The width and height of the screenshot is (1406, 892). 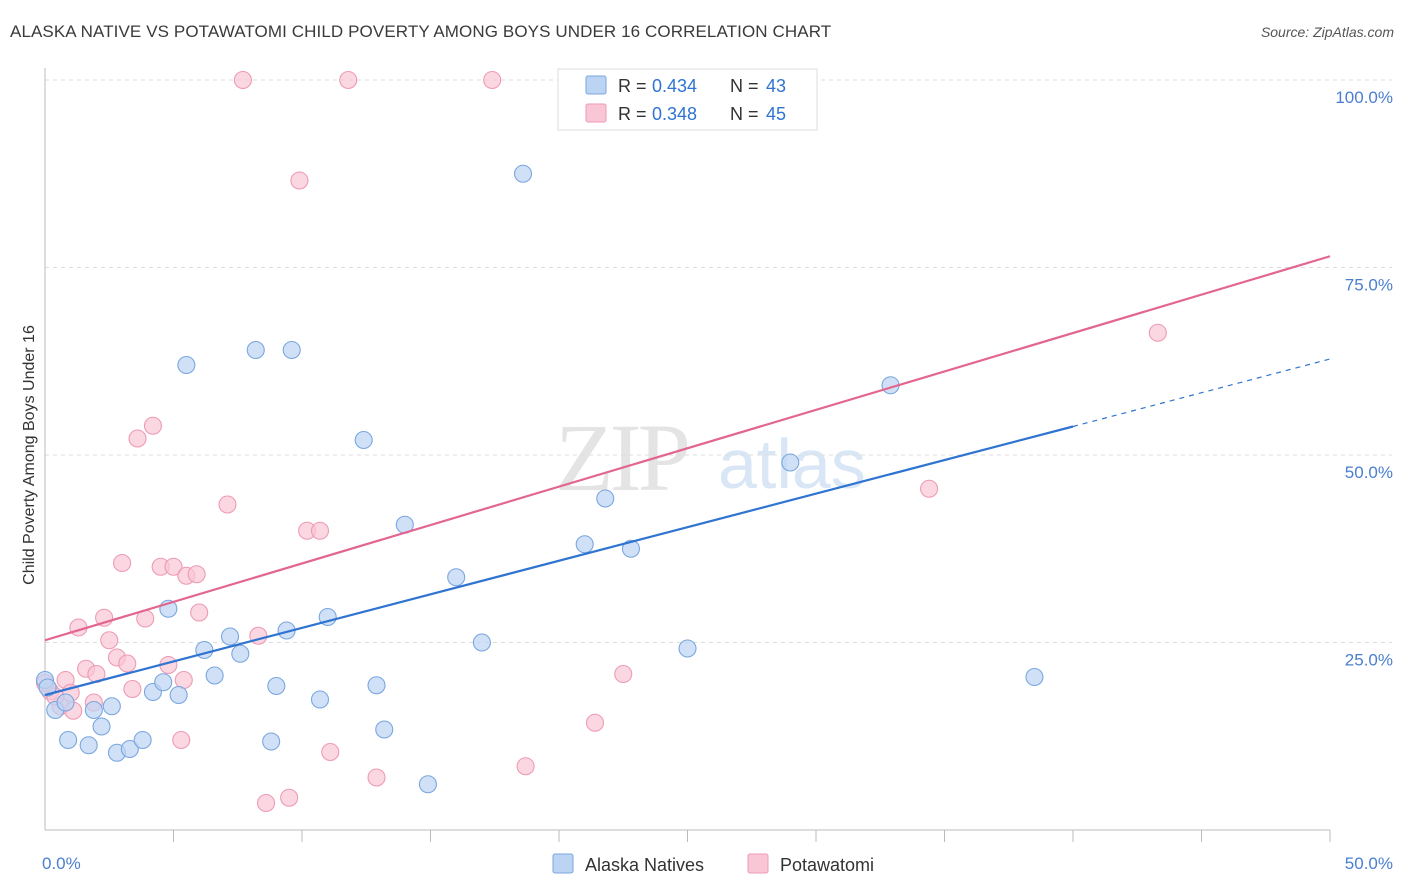 What do you see at coordinates (1369, 285) in the screenshot?
I see `y-tick-label: 75.0%` at bounding box center [1369, 285].